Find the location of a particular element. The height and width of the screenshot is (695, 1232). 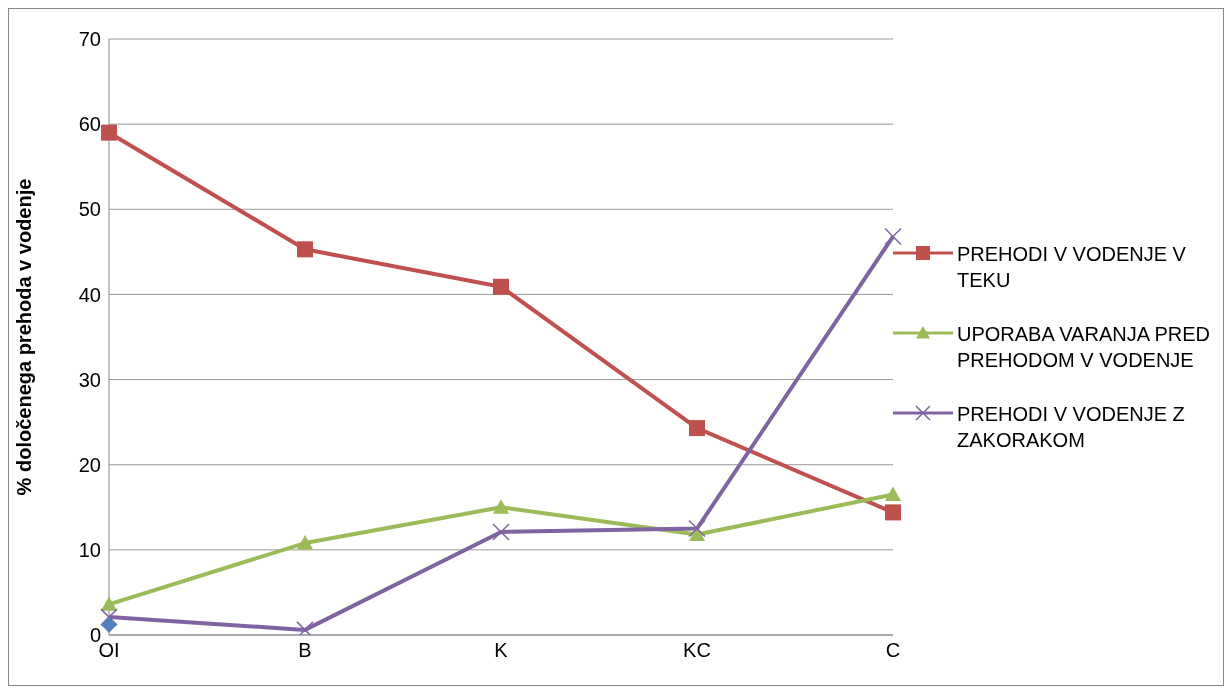

y-tick-label: 60 is located at coordinates (89, 124).